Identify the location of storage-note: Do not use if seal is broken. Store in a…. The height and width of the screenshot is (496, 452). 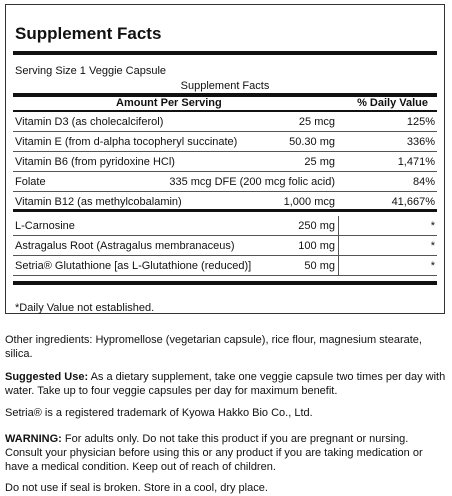
(136, 488).